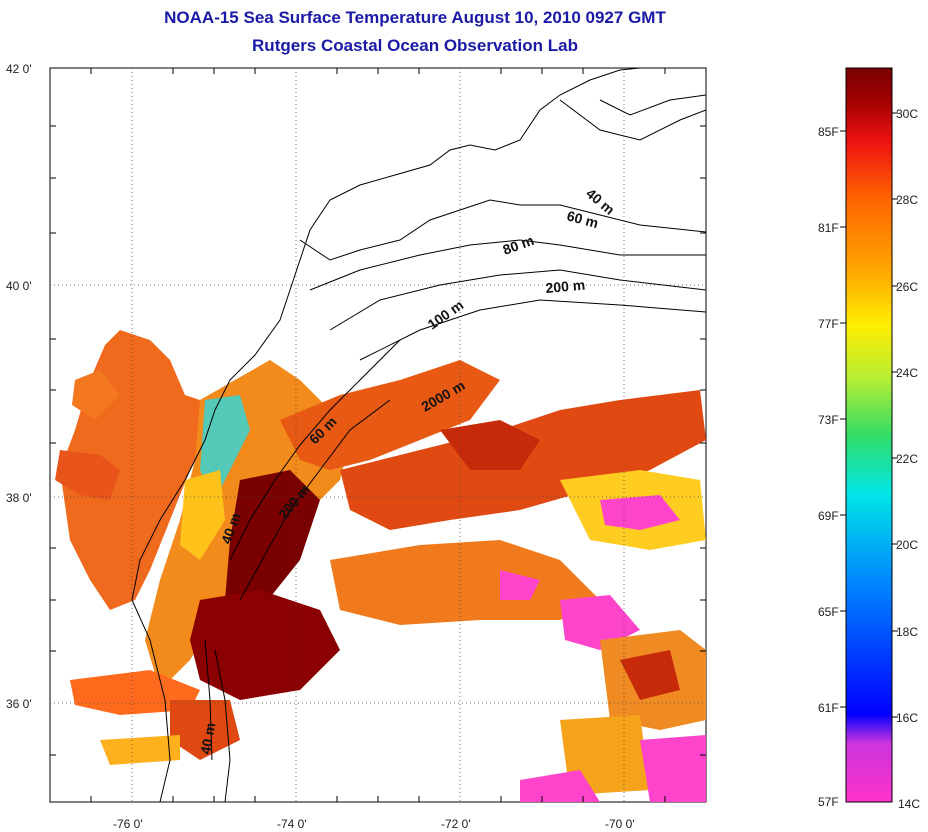 This screenshot has height=832, width=928. I want to click on lon-tick-label: -74 0', so click(292, 824).